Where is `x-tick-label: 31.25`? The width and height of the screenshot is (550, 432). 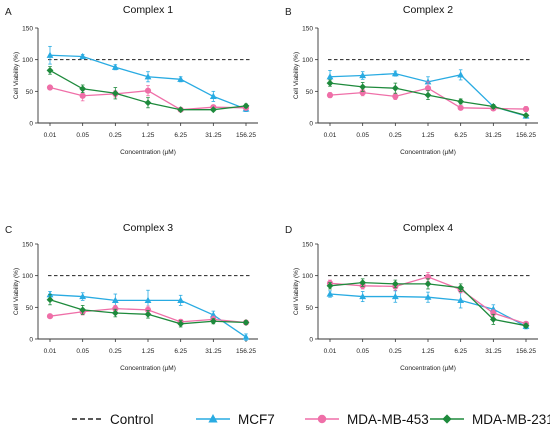
x-tick-label: 31.25 is located at coordinates (213, 351).